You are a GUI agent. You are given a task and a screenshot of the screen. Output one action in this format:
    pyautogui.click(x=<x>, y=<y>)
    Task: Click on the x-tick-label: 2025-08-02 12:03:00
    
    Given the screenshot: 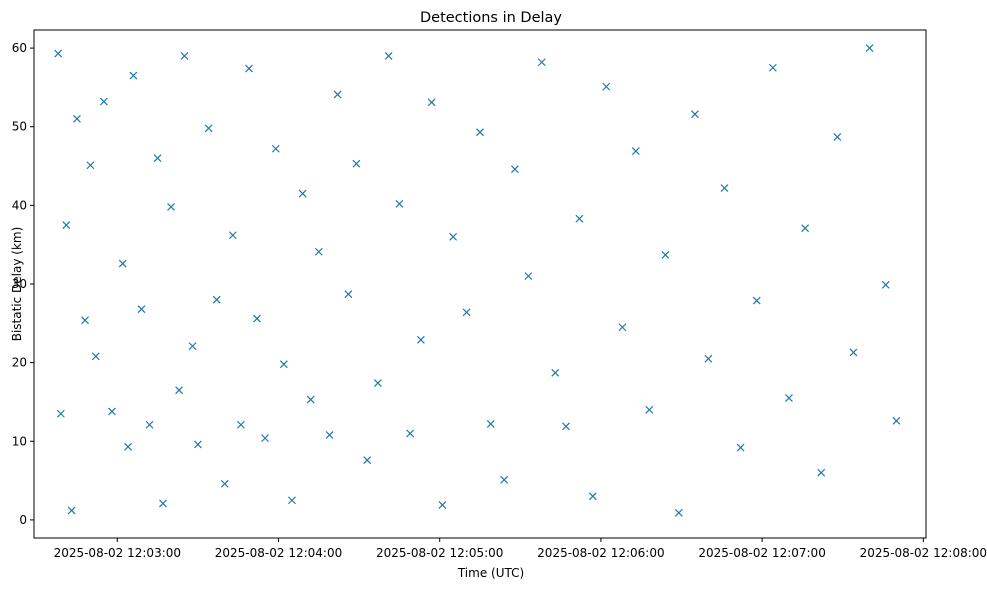 What is the action you would take?
    pyautogui.click(x=117, y=553)
    